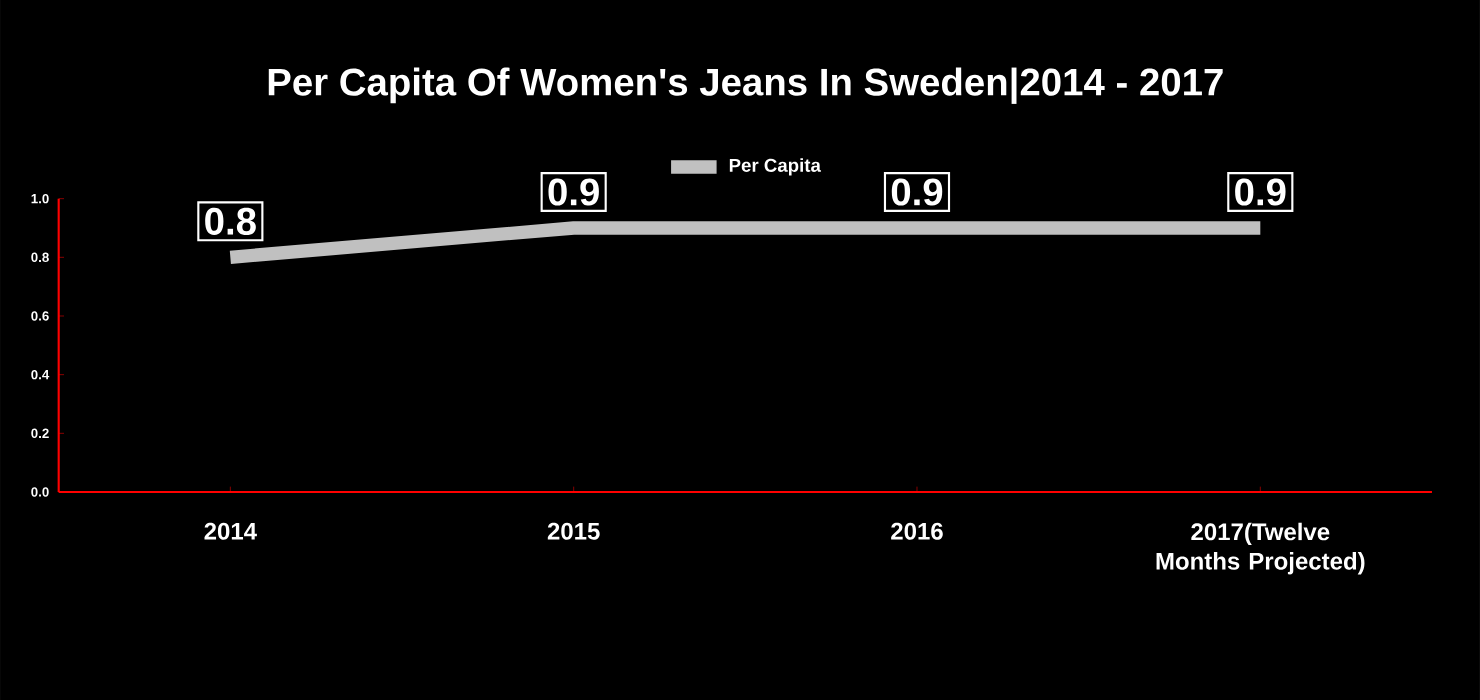  What do you see at coordinates (573, 531) in the screenshot?
I see `x-tick-label: 2015` at bounding box center [573, 531].